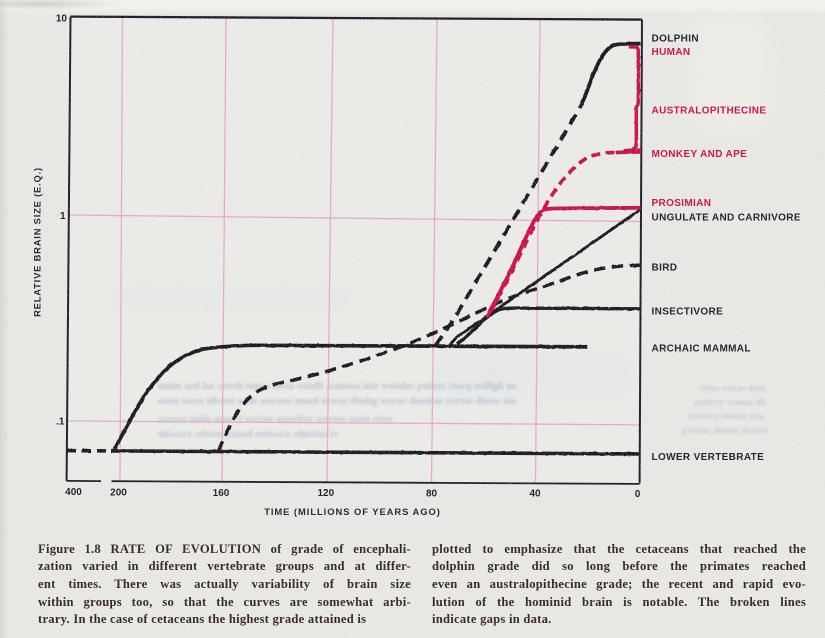 This screenshot has height=638, width=825. I want to click on svg-text: AUSTRALOPITHECINE, so click(709, 110).